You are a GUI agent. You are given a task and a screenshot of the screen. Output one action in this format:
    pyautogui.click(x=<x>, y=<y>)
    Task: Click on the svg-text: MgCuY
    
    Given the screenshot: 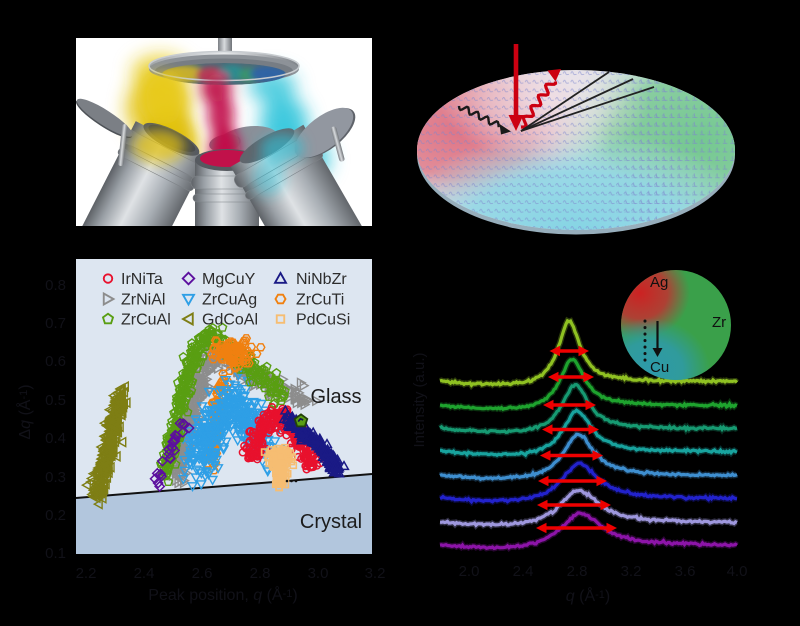 What is the action you would take?
    pyautogui.click(x=229, y=279)
    